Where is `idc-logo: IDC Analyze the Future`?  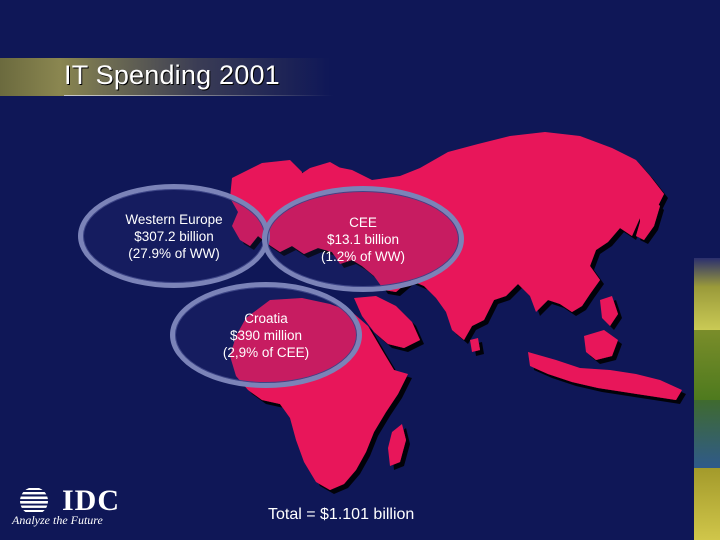
idc-logo: IDC Analyze the Future is located at coordinates (67, 507).